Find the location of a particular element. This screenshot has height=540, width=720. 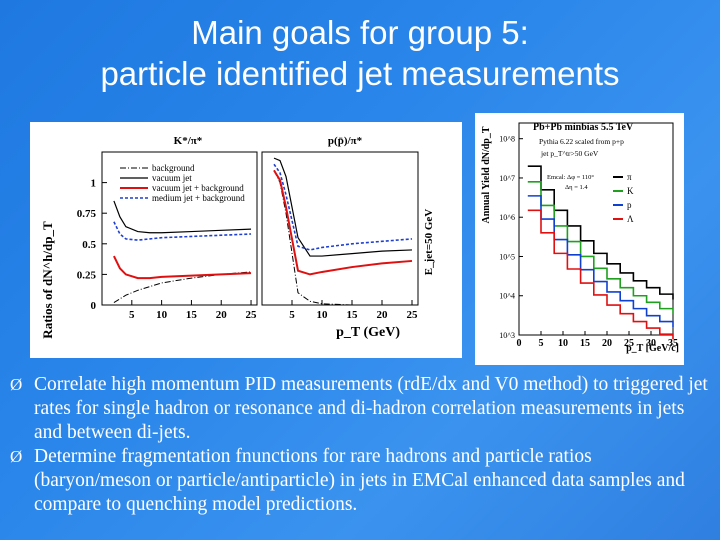

title-line-1: Main goals for group 5: is located at coordinates (360, 32).